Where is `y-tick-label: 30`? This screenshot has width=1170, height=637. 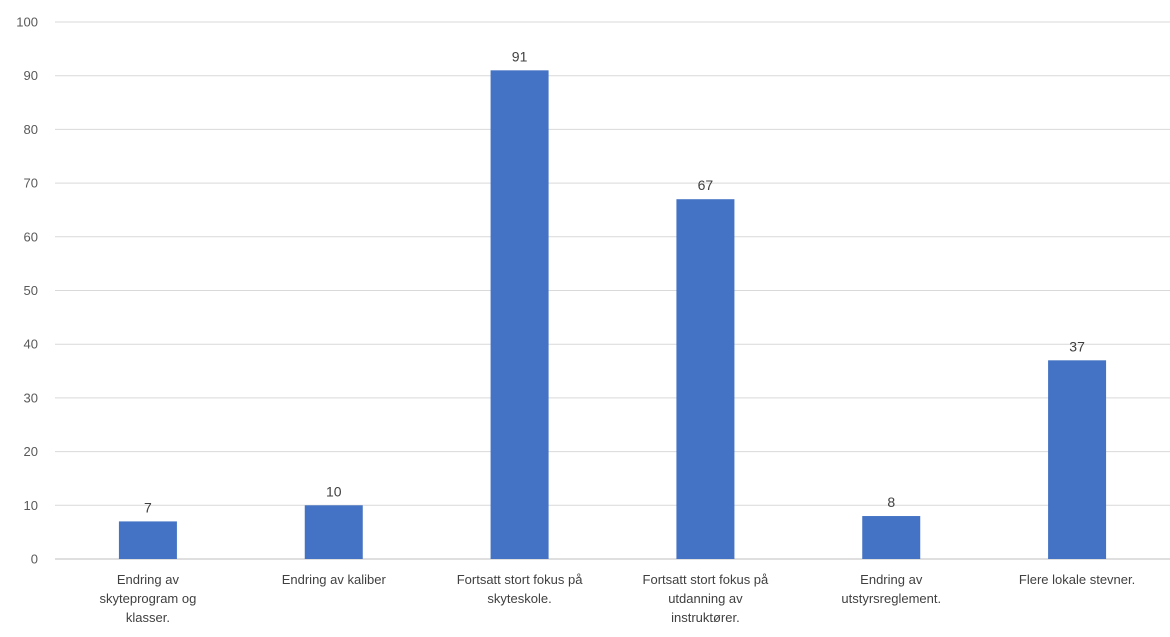 y-tick-label: 30 is located at coordinates (31, 397).